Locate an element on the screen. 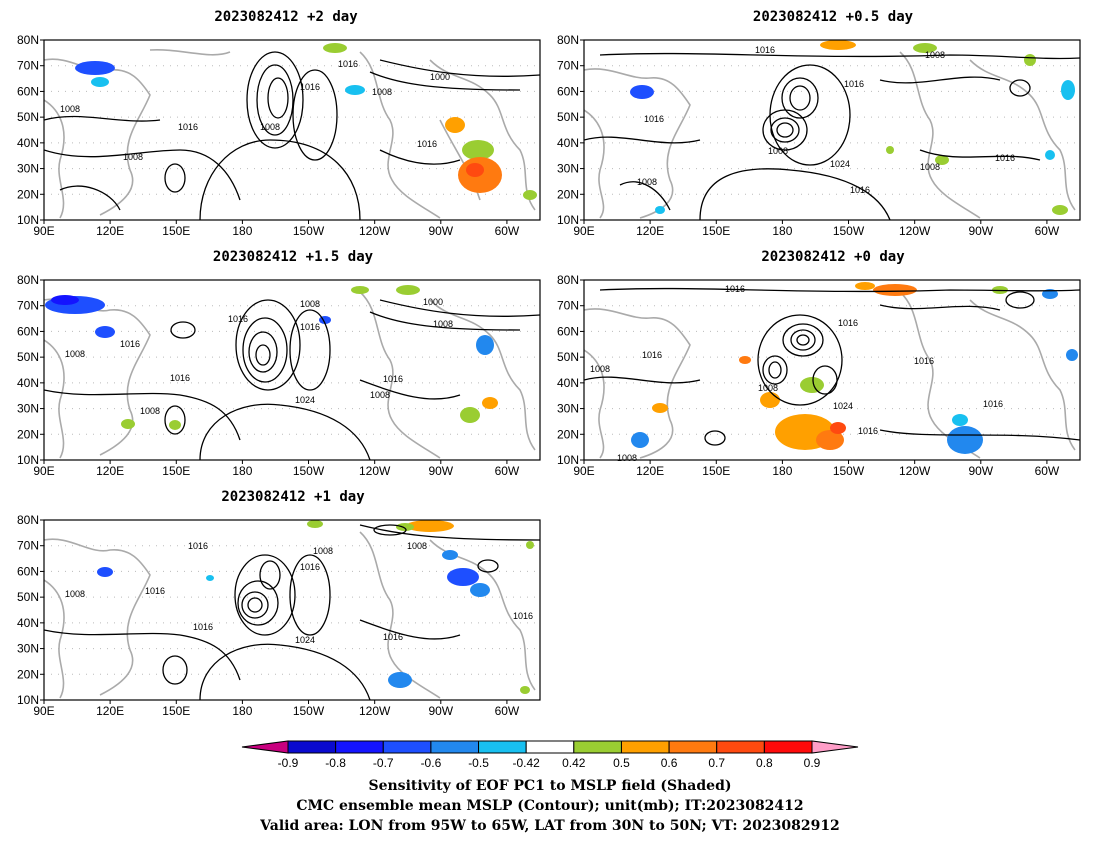 The width and height of the screenshot is (1100, 850). colorbar-label: 0.7 is located at coordinates (716, 763).